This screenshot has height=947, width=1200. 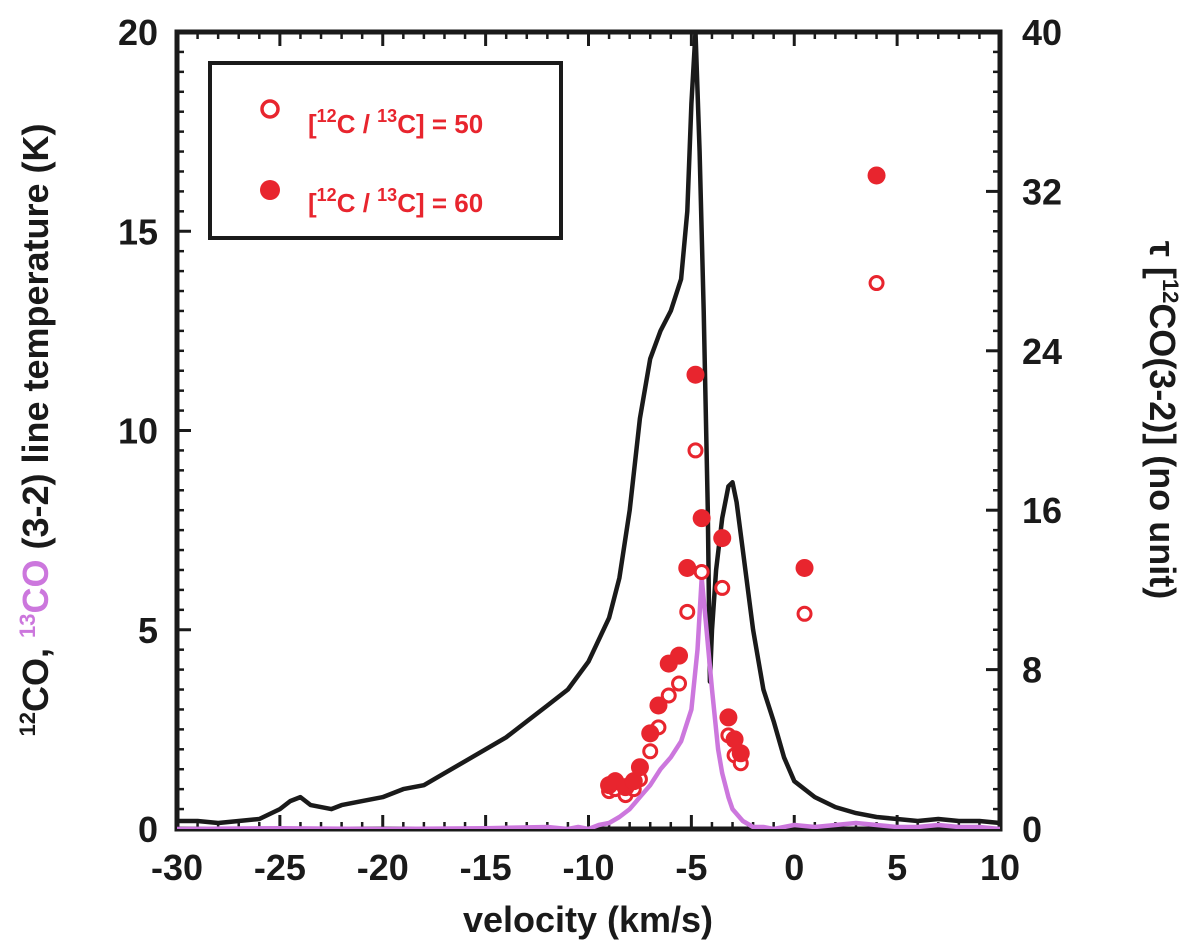 I want to click on right-y-tick-label: 16, so click(x=1042, y=510).